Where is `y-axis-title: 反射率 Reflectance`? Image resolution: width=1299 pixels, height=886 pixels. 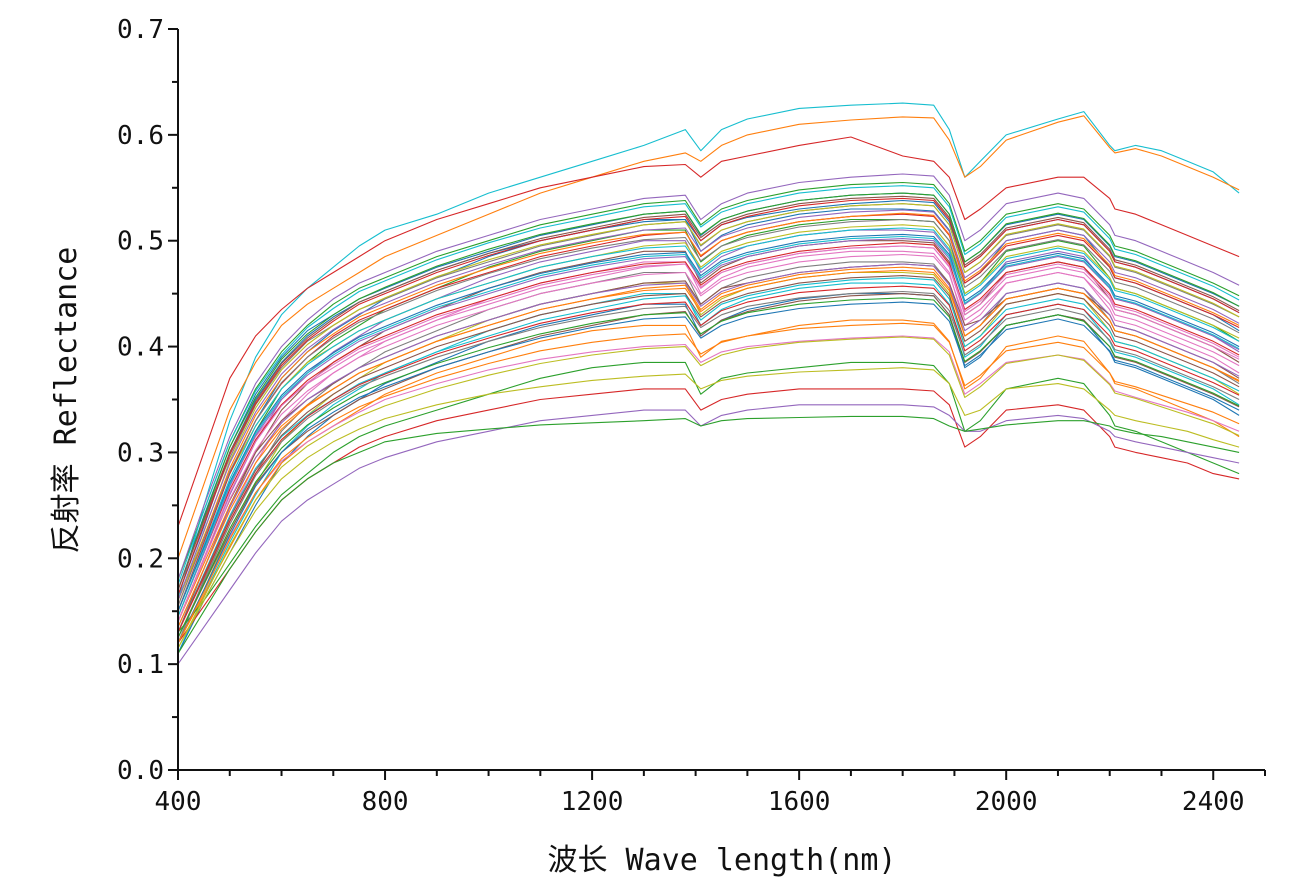 y-axis-title: 反射率 Reflectance is located at coordinates (66, 400).